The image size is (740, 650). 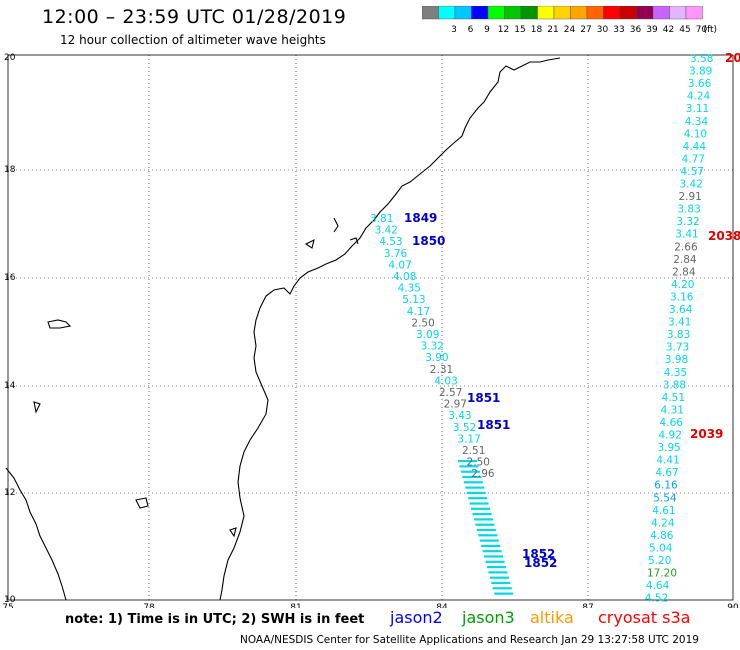 What do you see at coordinates (441, 370) in the screenshot?
I see `swh-value: 2.31` at bounding box center [441, 370].